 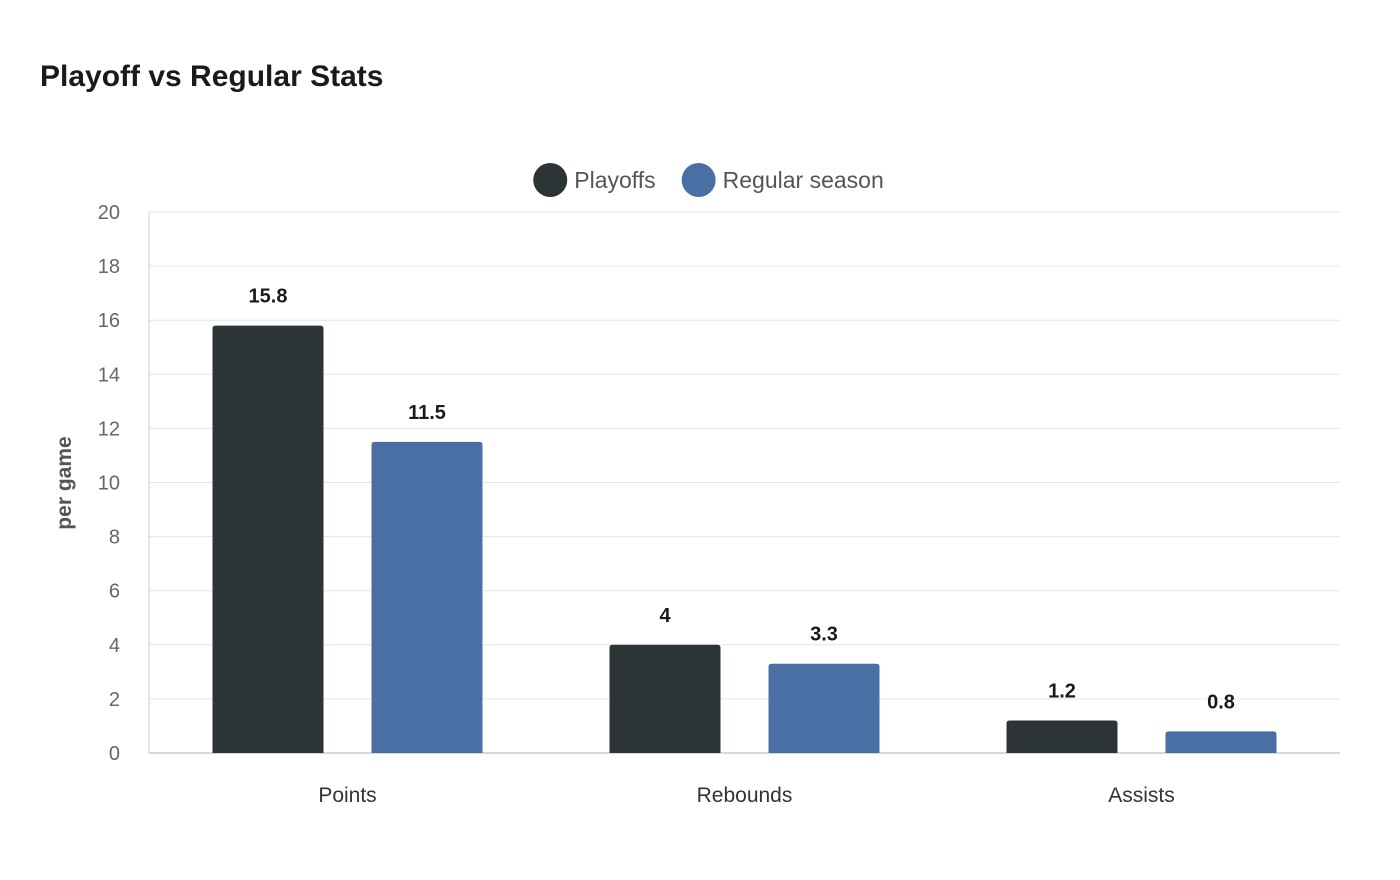 I want to click on y-axis-title: per game, so click(x=64, y=482).